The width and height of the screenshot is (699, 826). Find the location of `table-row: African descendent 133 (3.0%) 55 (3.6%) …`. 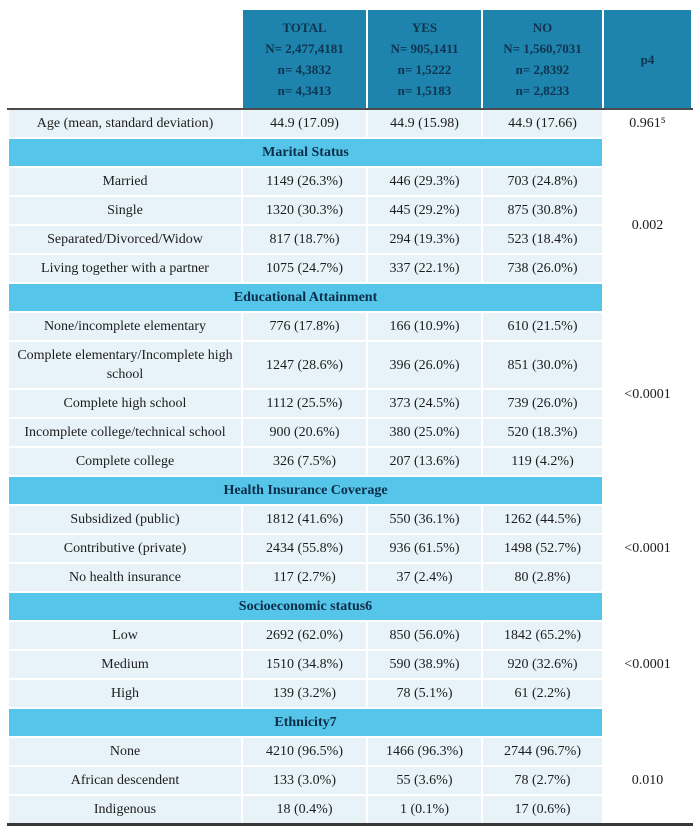

table-row: African descendent 133 (3.0%) 55 (3.6%) … is located at coordinates (349, 780).